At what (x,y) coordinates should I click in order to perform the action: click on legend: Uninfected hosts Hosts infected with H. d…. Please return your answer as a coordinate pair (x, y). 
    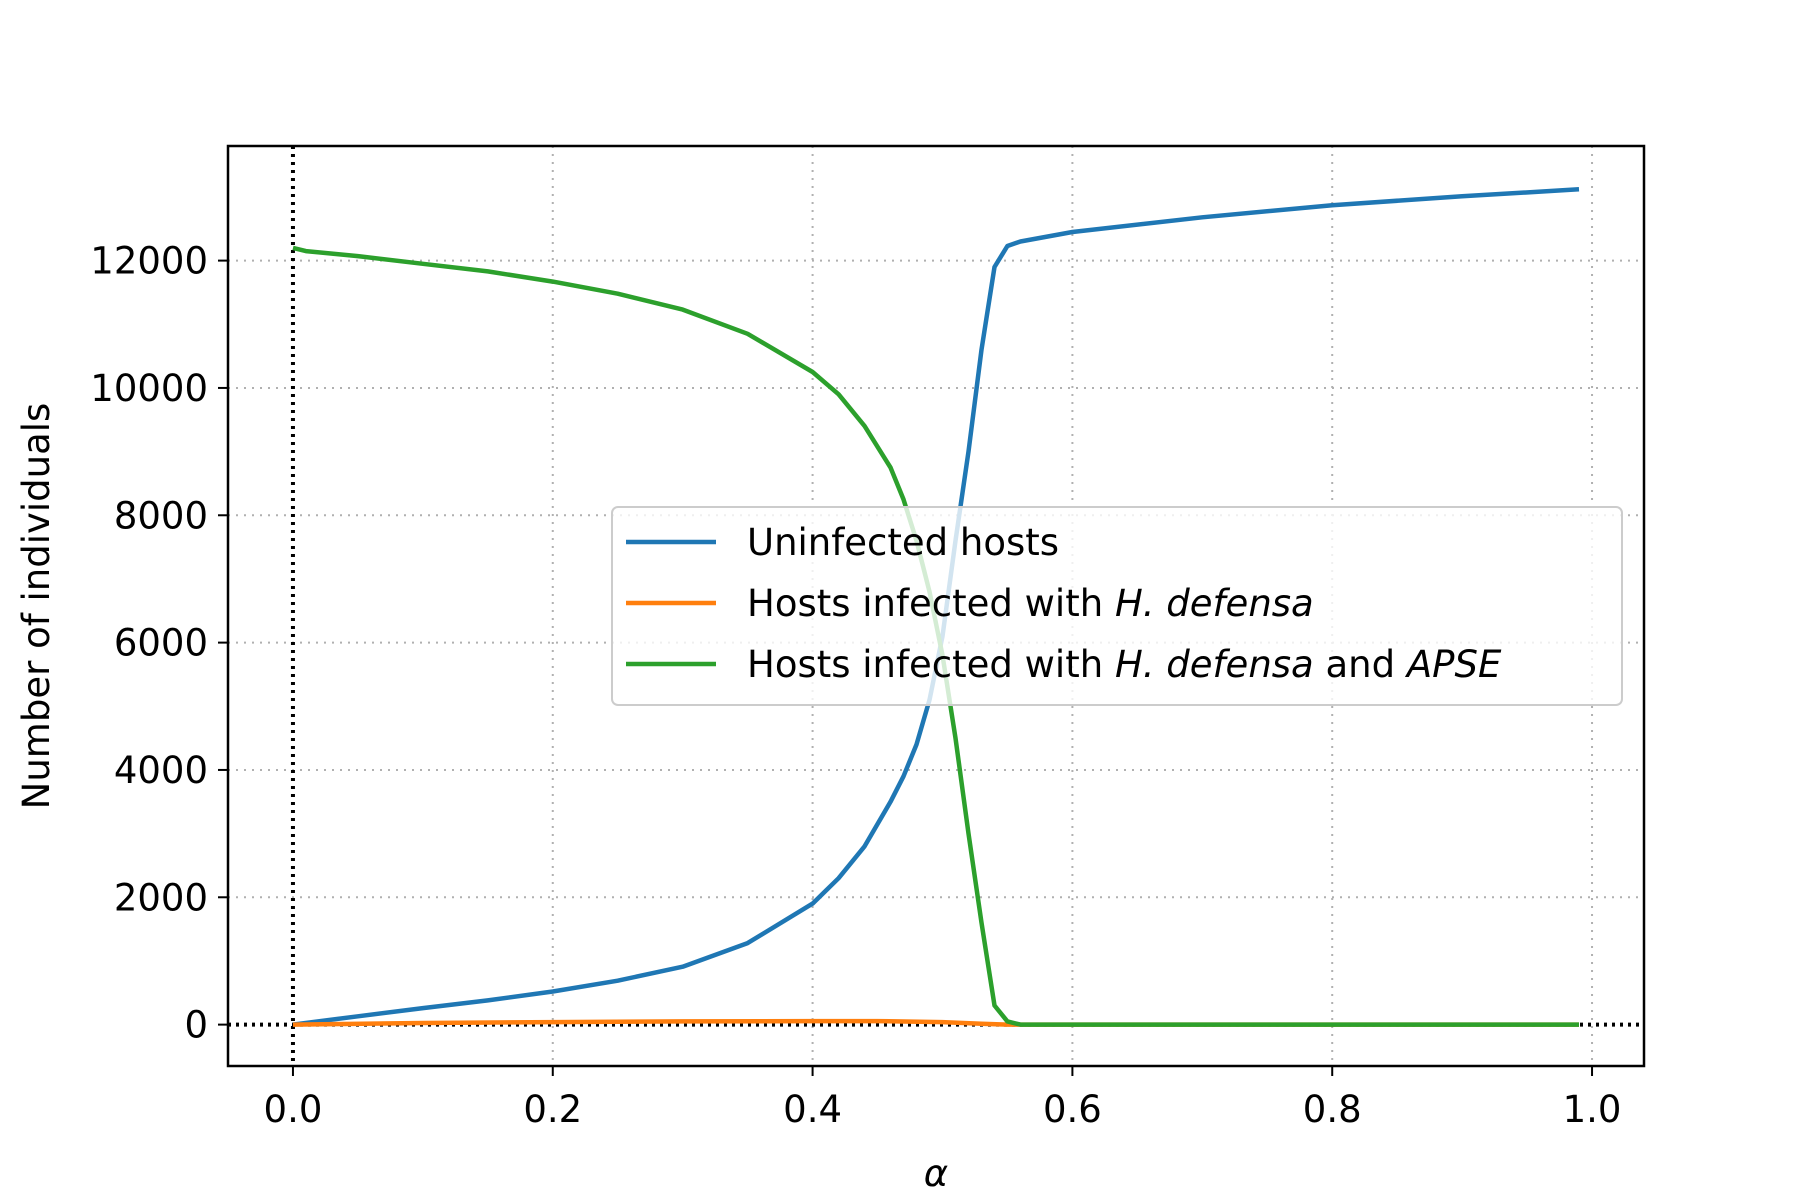
    Looking at the image, I should click on (1117, 606).